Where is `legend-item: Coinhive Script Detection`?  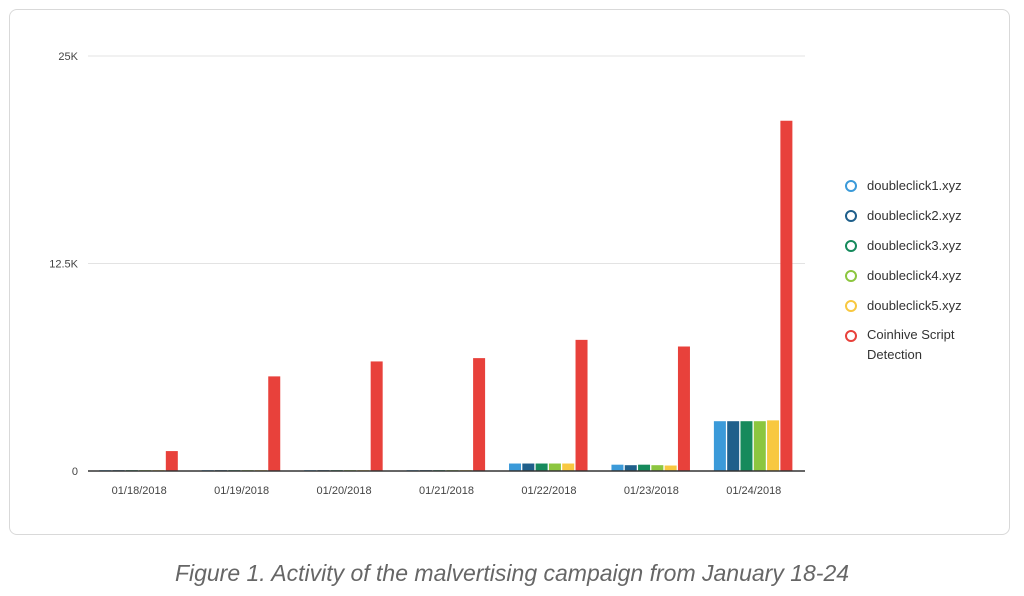
legend-item: Coinhive Script Detection is located at coordinates (906, 344).